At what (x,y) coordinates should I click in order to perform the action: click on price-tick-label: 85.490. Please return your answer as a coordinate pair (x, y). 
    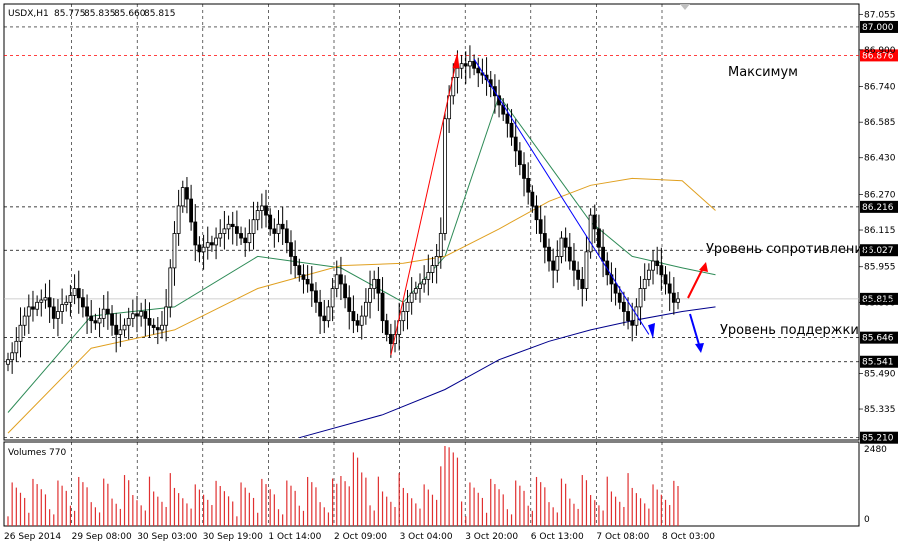
    Looking at the image, I should click on (880, 374).